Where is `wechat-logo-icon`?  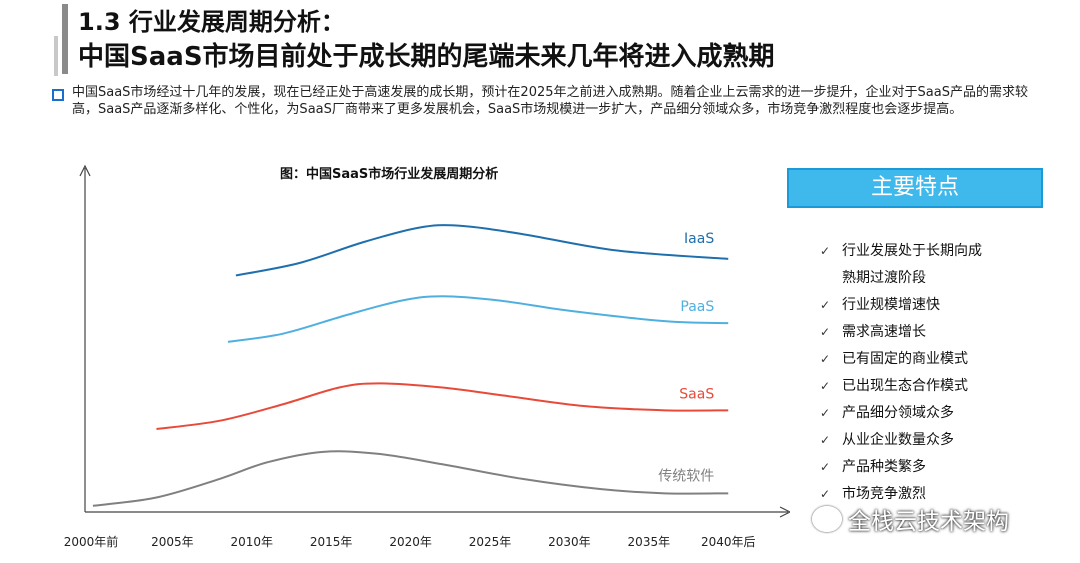
wechat-logo-icon is located at coordinates (827, 519).